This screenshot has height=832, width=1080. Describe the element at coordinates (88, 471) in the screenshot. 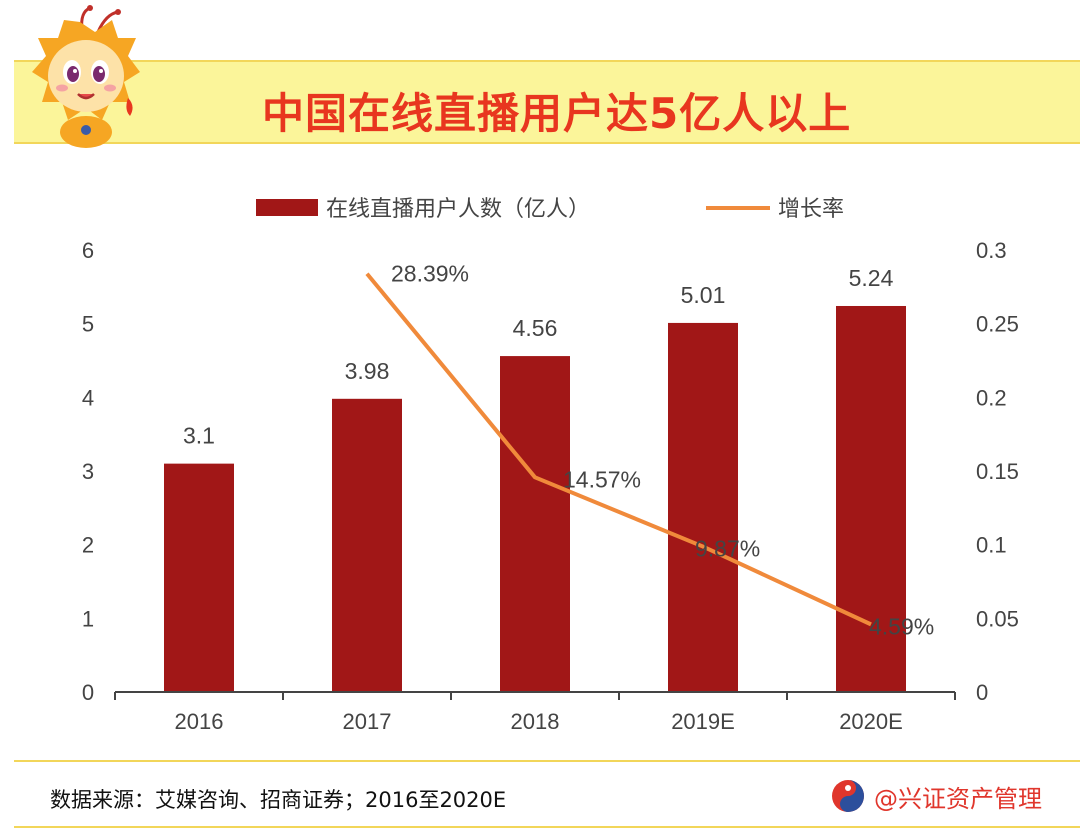

I see `y-left-tick-label: 3` at that location.